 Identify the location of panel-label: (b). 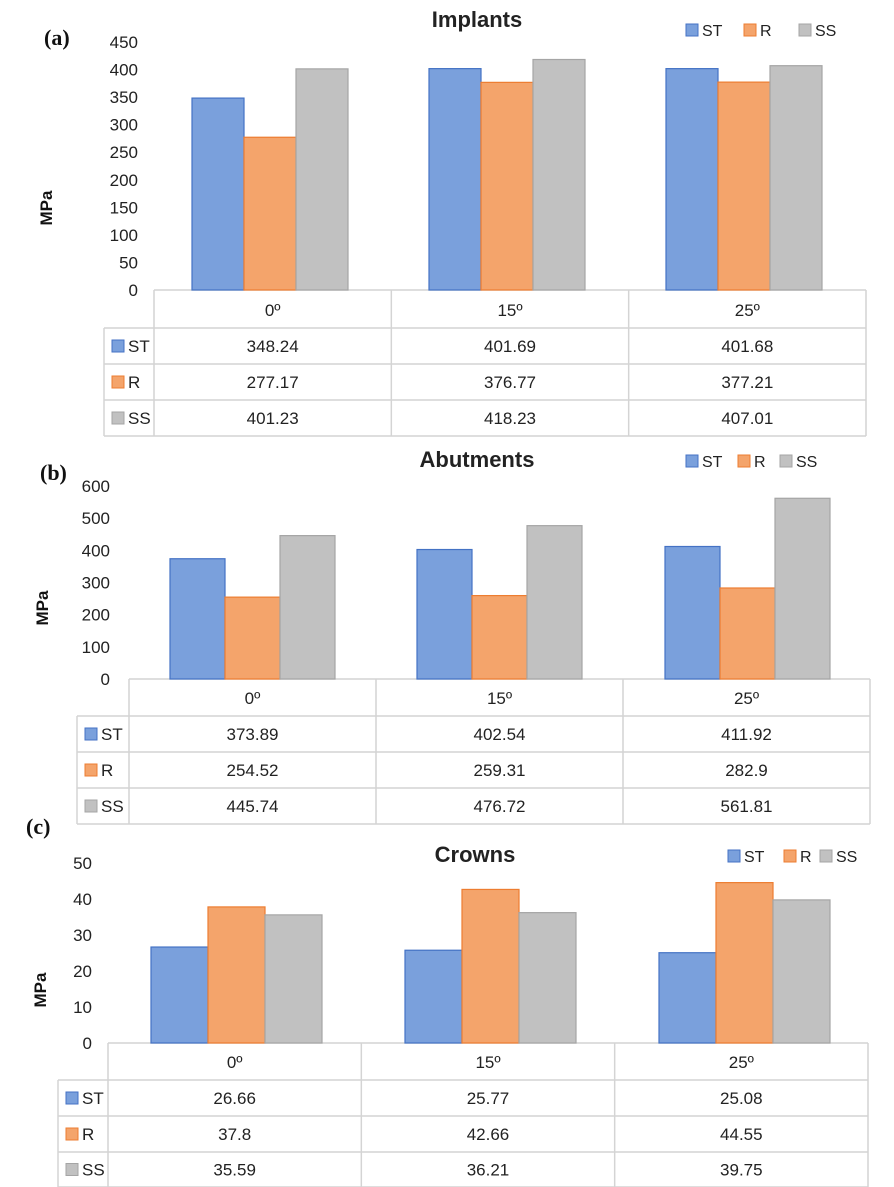
(53, 472).